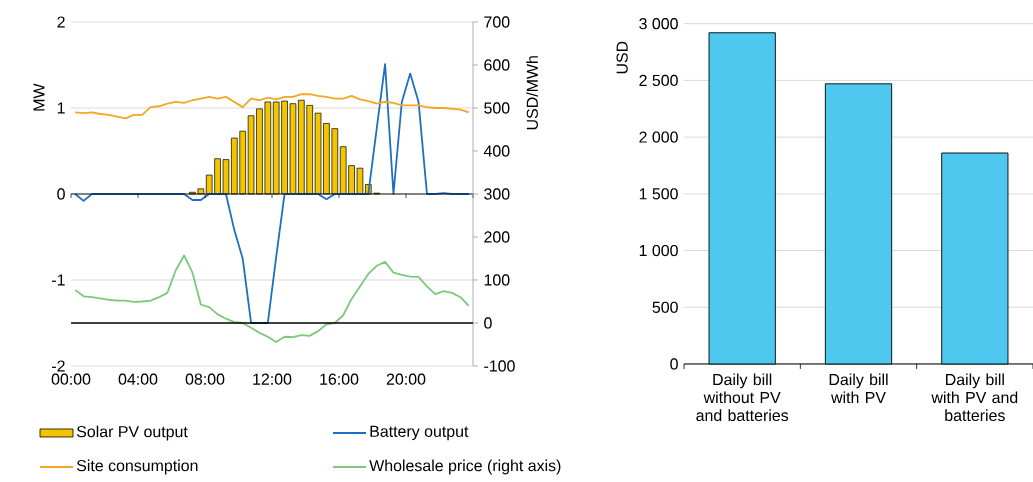 The width and height of the screenshot is (1033, 482). I want to click on x-tick-label: 00:00, so click(71, 379).